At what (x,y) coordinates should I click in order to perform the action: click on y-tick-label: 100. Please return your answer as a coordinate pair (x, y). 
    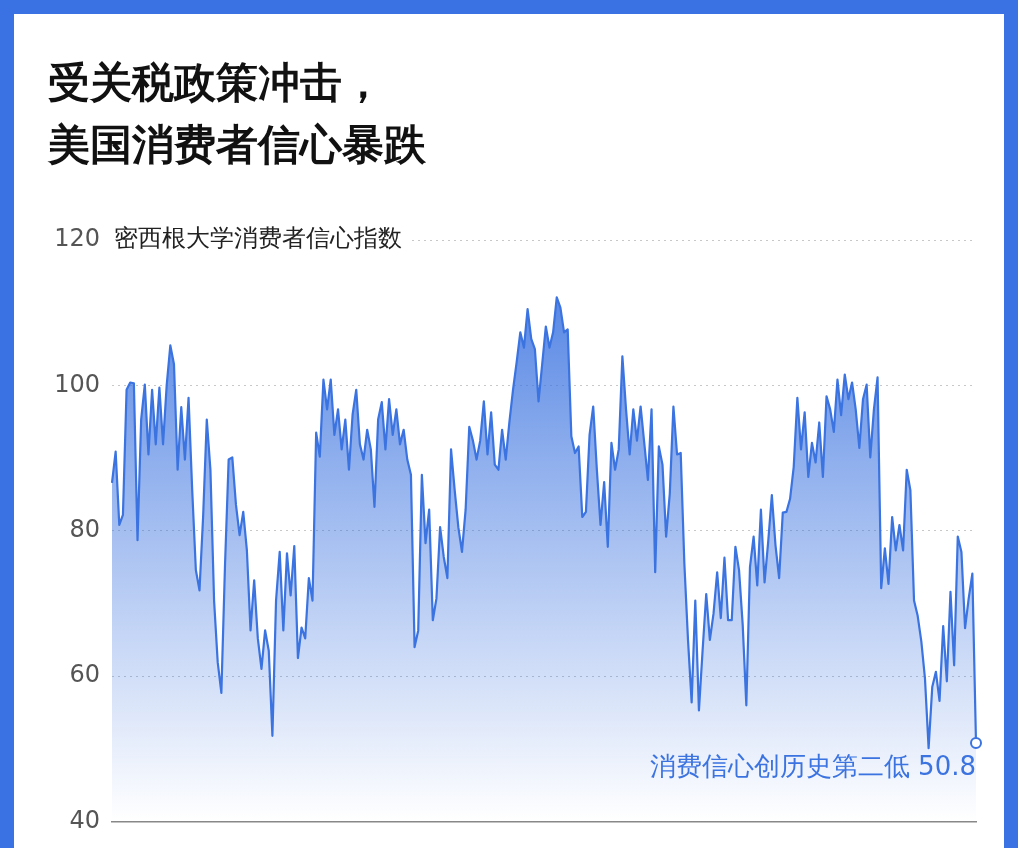
    Looking at the image, I should click on (77, 383).